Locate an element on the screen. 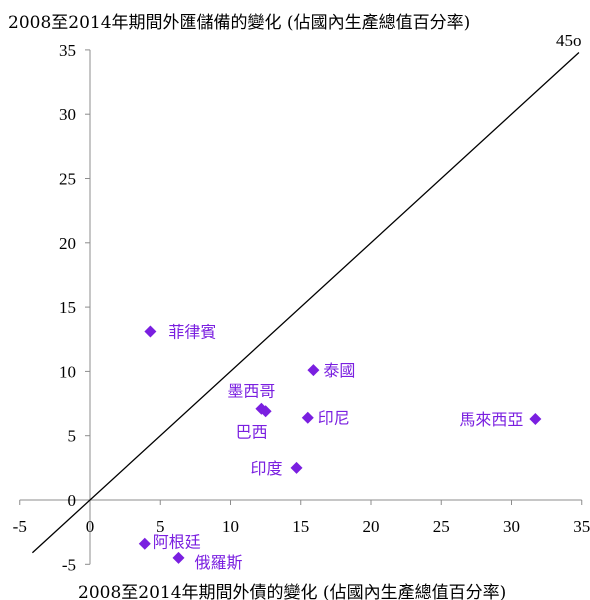 This screenshot has height=600, width=590. x-tick-label: 35 is located at coordinates (581, 526).